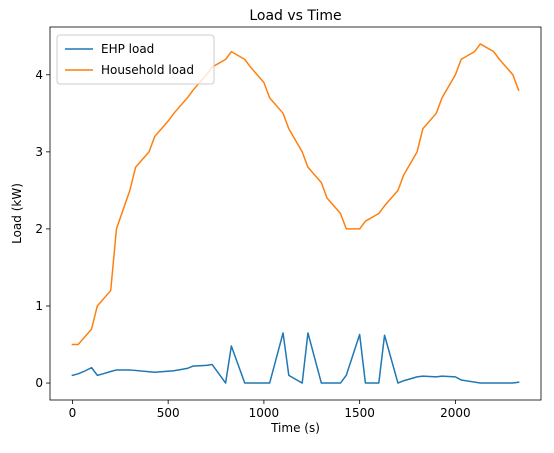 The image size is (554, 453). I want to click on y-tick-label: 0, so click(39, 383).